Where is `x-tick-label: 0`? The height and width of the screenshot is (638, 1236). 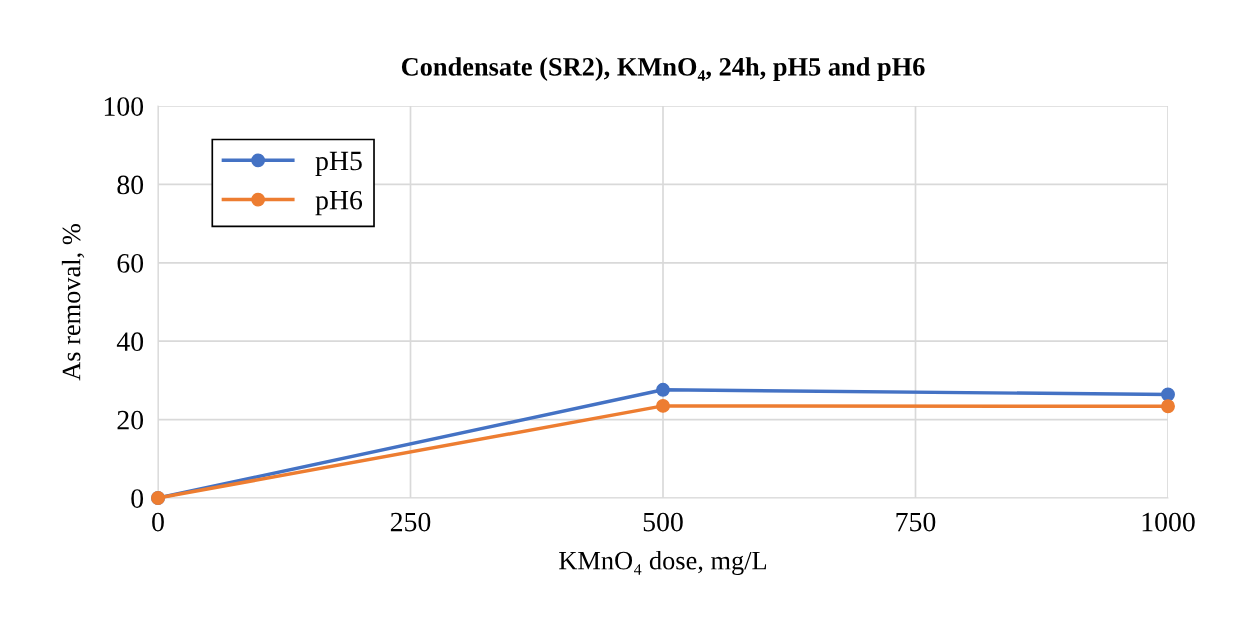 x-tick-label: 0 is located at coordinates (158, 522).